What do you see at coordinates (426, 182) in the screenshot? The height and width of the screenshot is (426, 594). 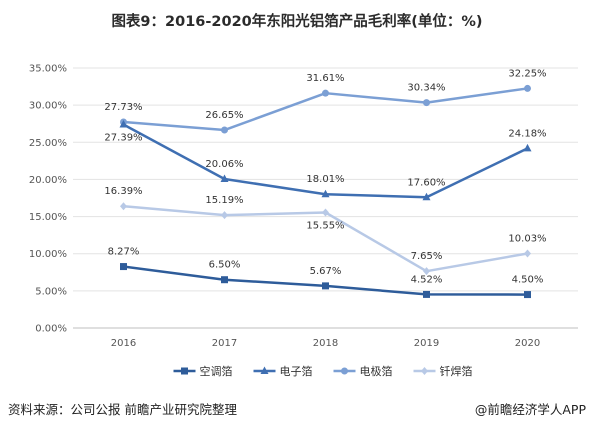 I see `data-label: 17.60%` at bounding box center [426, 182].